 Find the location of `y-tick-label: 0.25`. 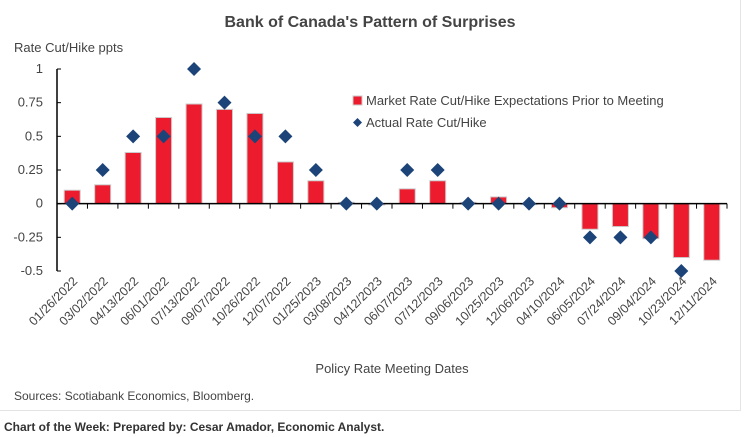

y-tick-label: 0.25 is located at coordinates (30, 169).